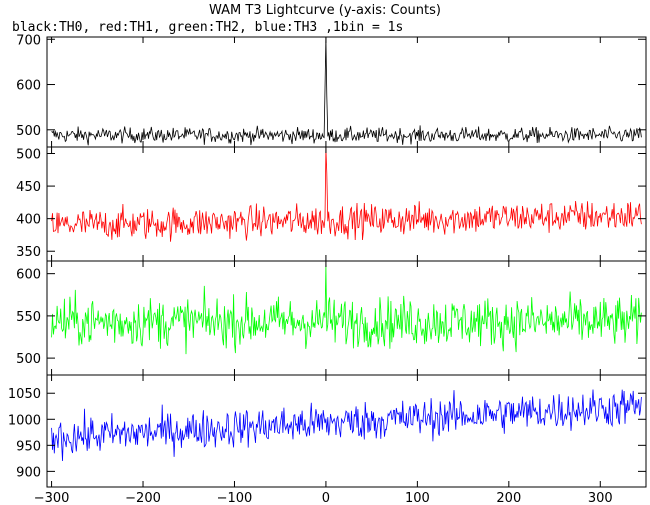 The height and width of the screenshot is (505, 650). I want to click on chart-title: WAM T3 Lightcurve (y-axis: Counts), so click(325, 10).